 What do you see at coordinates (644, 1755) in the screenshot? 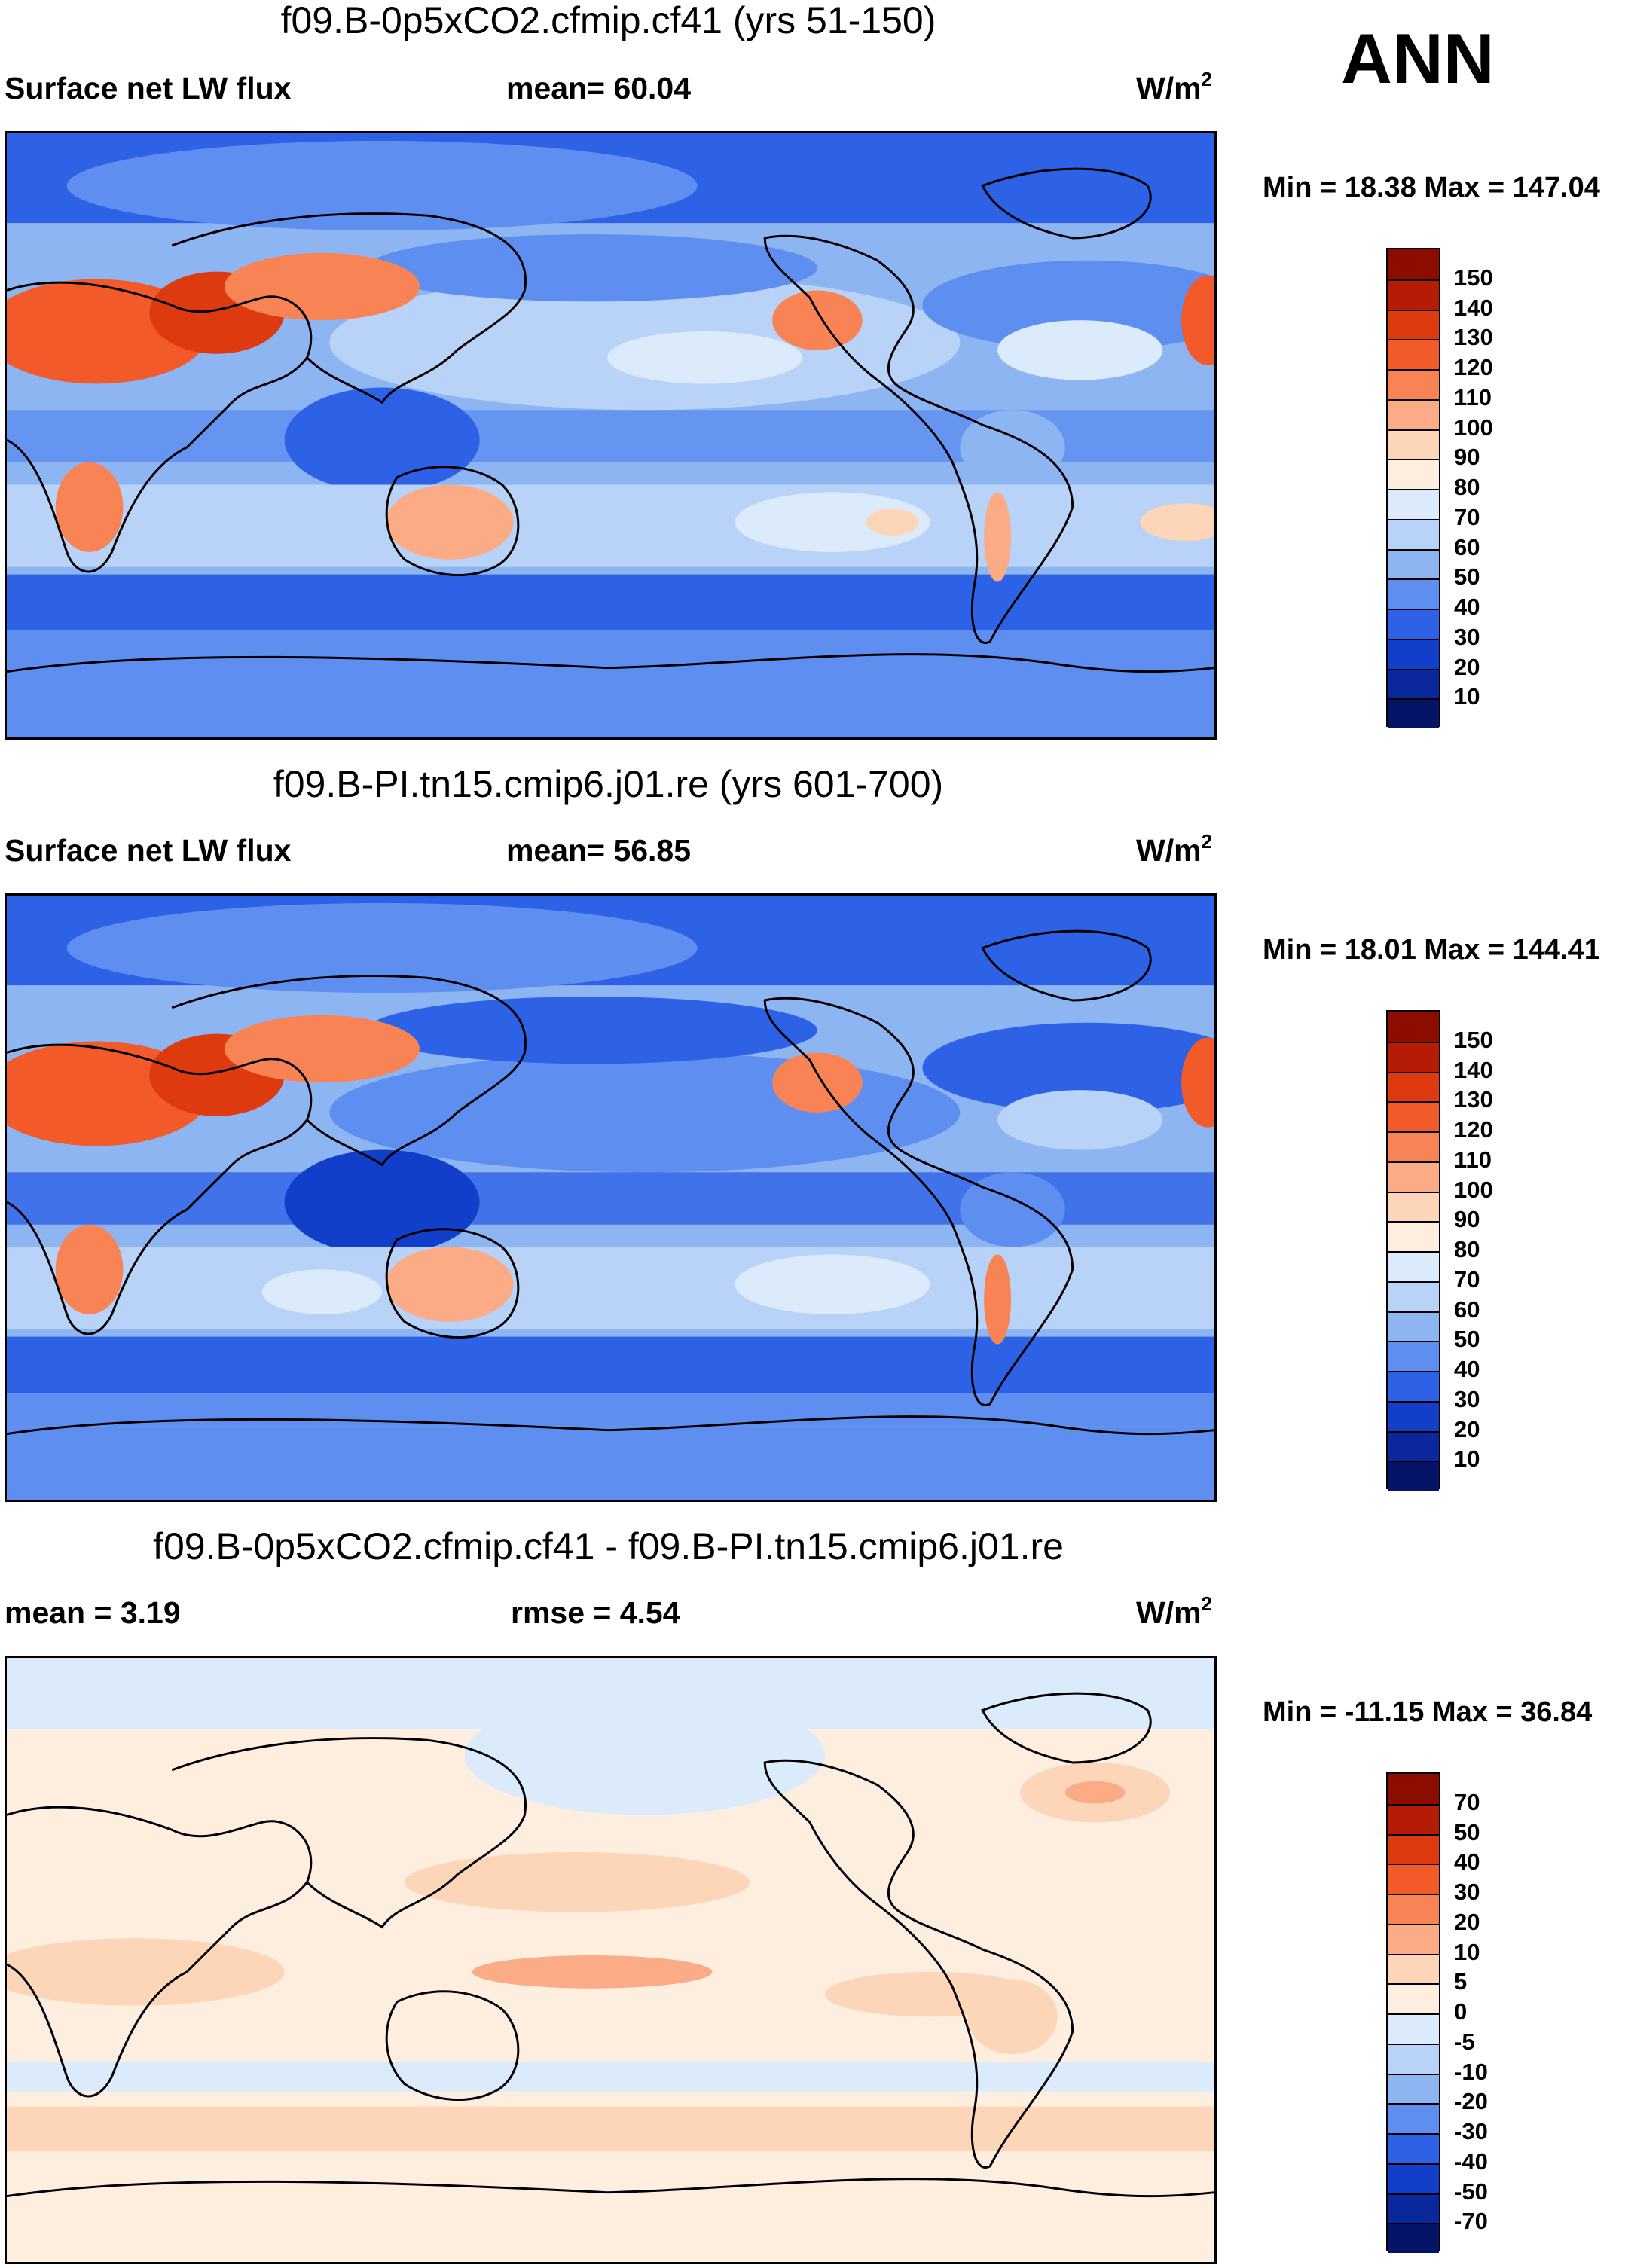
I see `map-npac-cool` at bounding box center [644, 1755].